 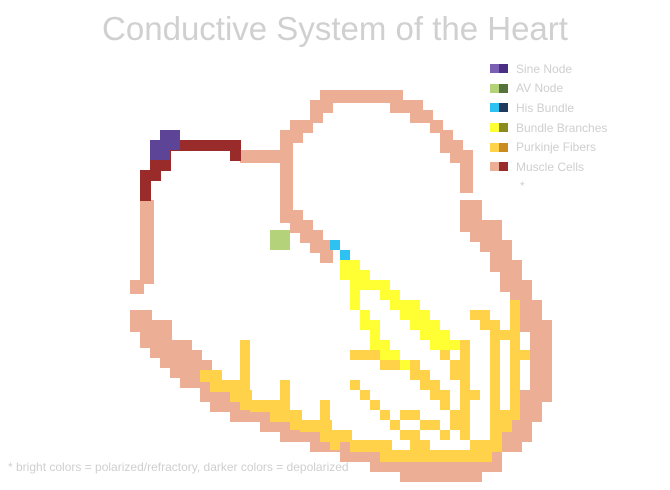 What do you see at coordinates (548, 187) in the screenshot?
I see `legend-star-row: *` at bounding box center [548, 187].